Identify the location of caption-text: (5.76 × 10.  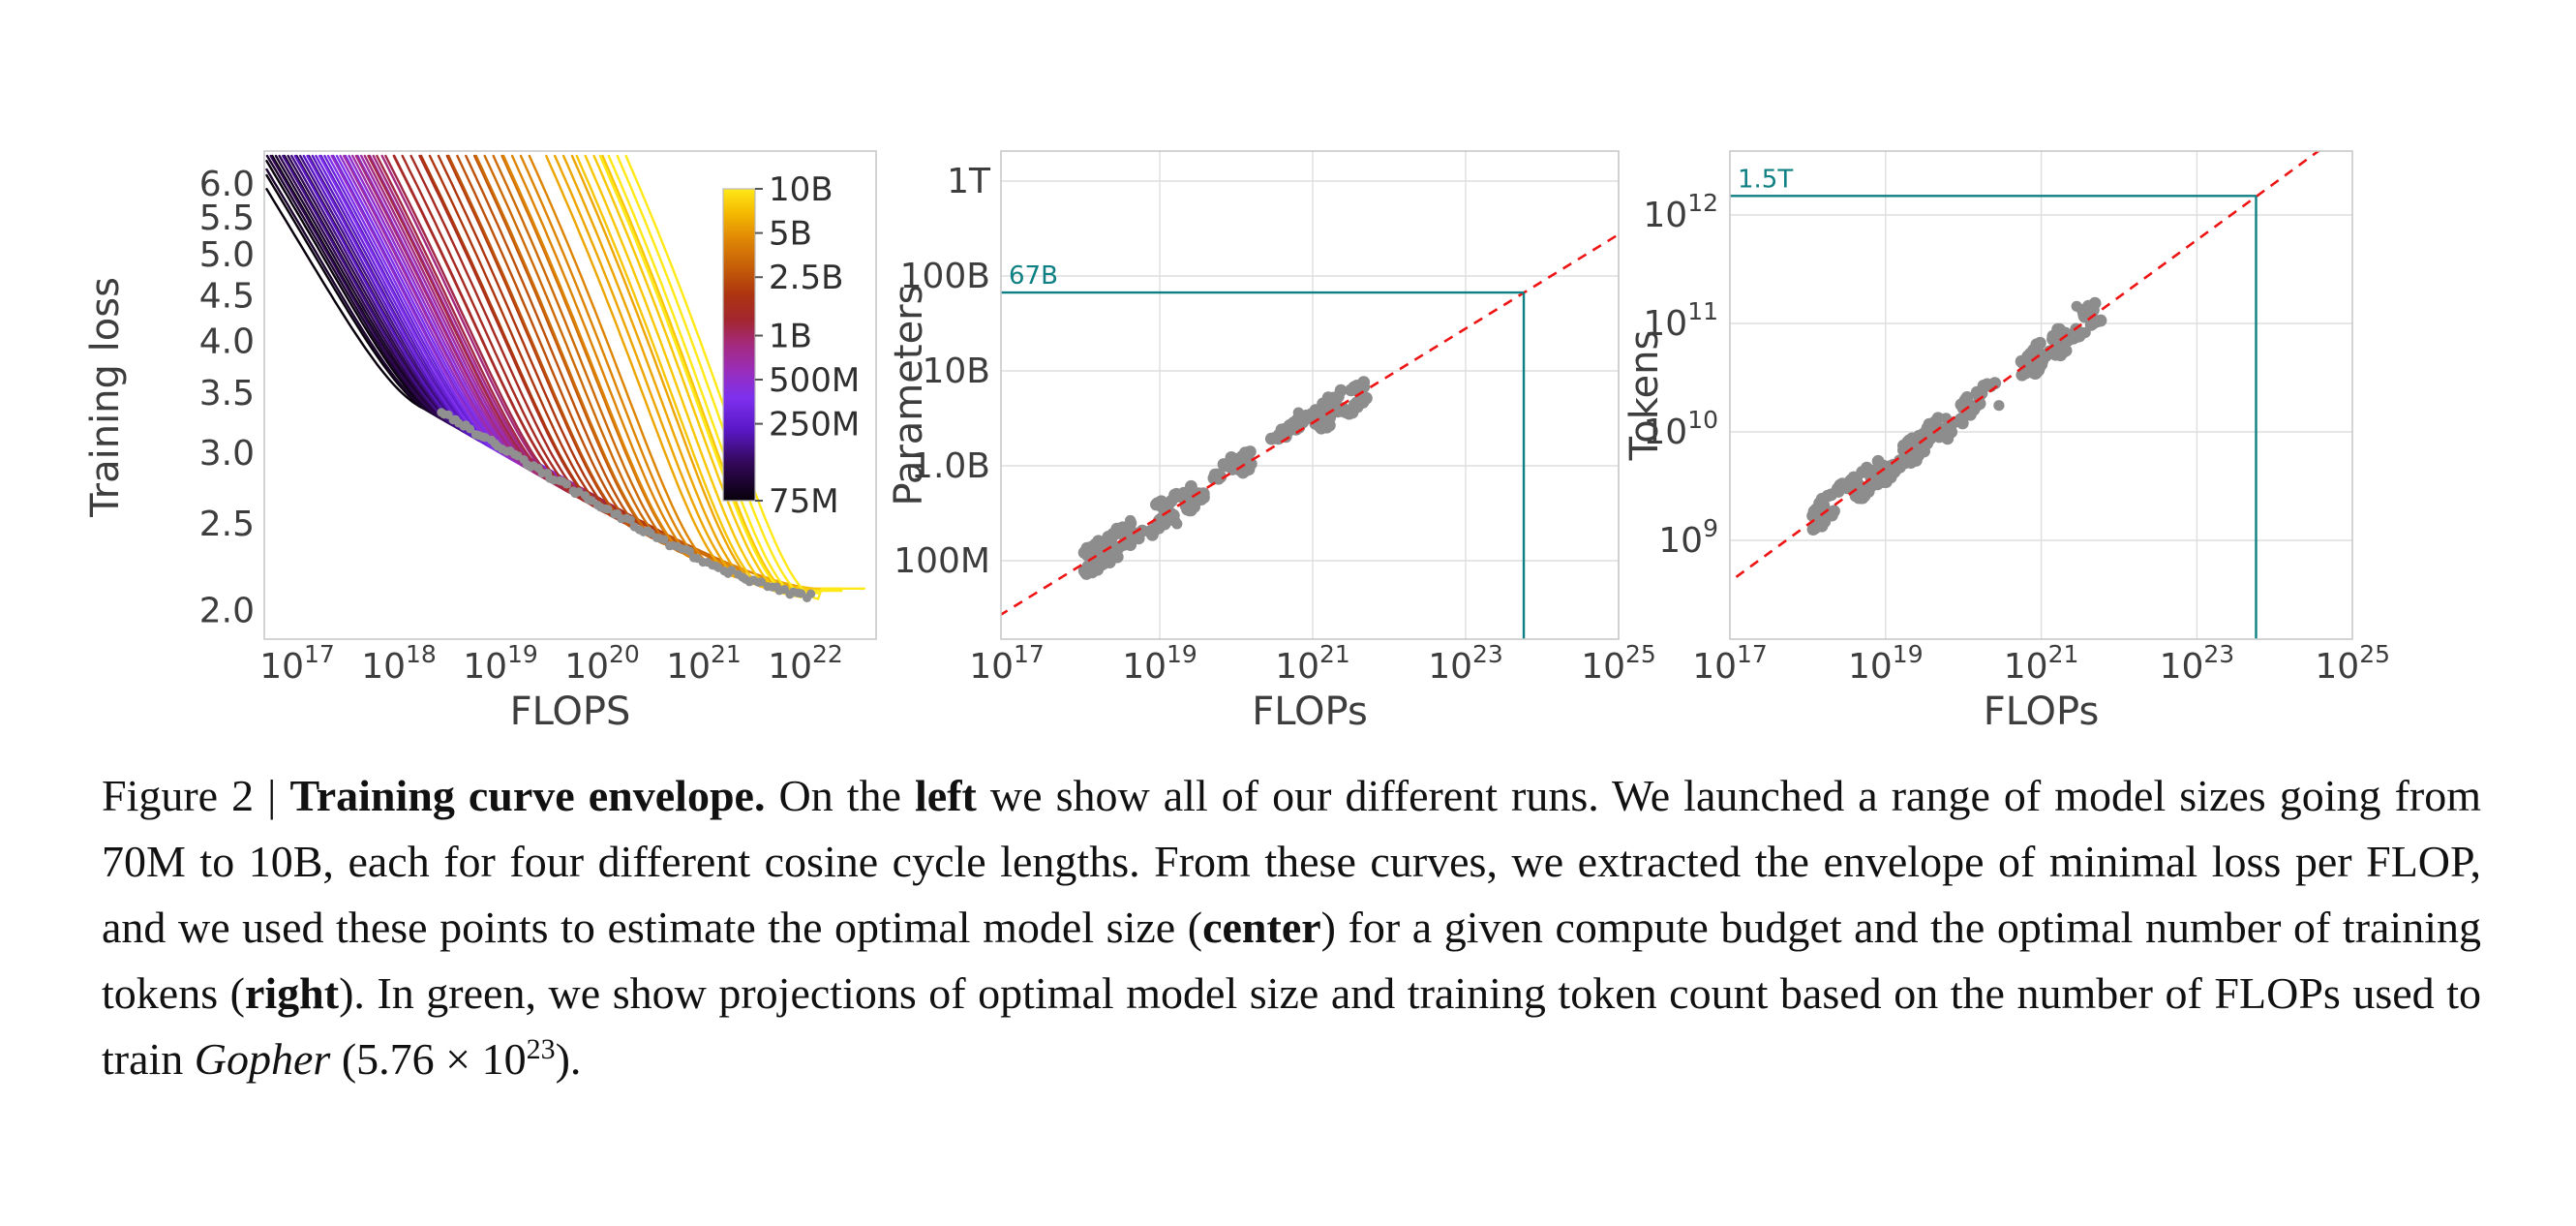
(428, 1059).